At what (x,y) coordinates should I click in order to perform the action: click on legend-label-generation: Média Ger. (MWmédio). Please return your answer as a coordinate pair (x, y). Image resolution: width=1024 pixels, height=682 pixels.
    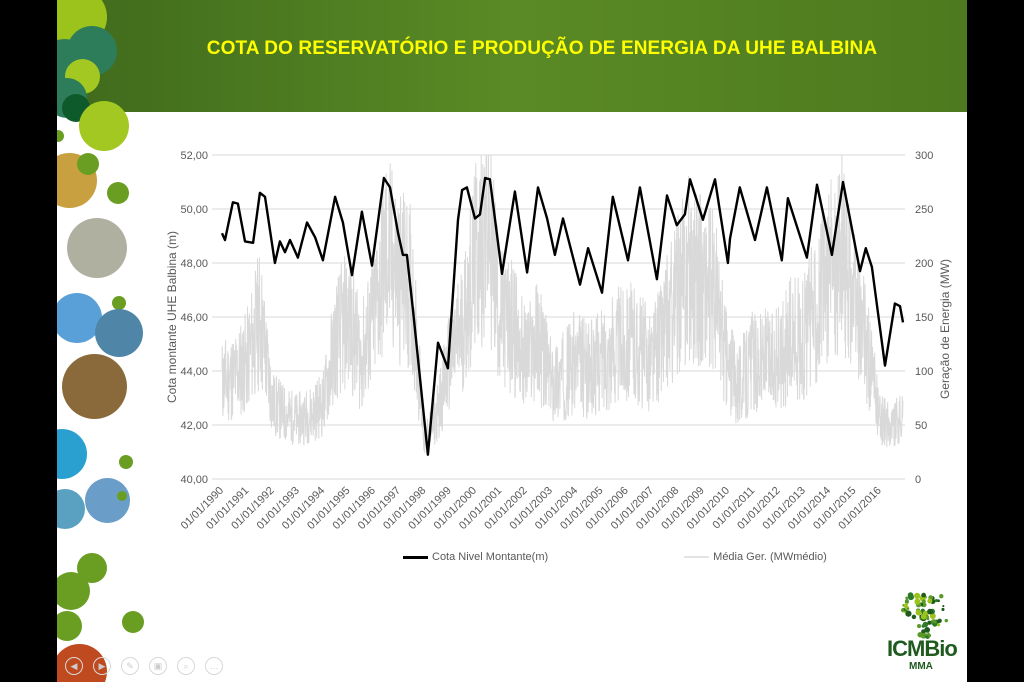
    Looking at the image, I should click on (770, 557).